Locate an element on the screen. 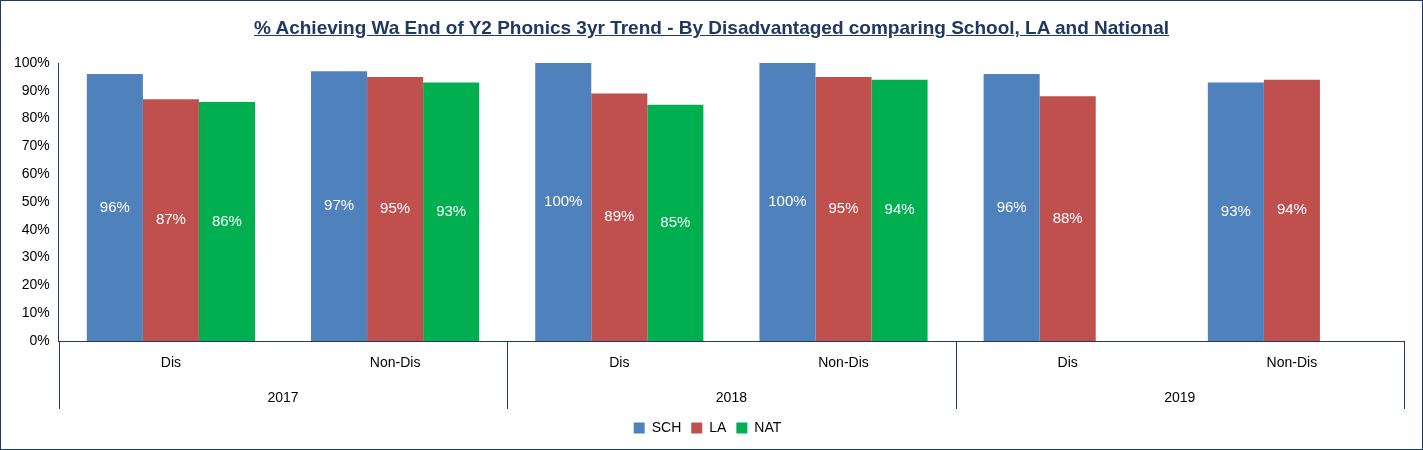  text: 2019 is located at coordinates (1180, 396).